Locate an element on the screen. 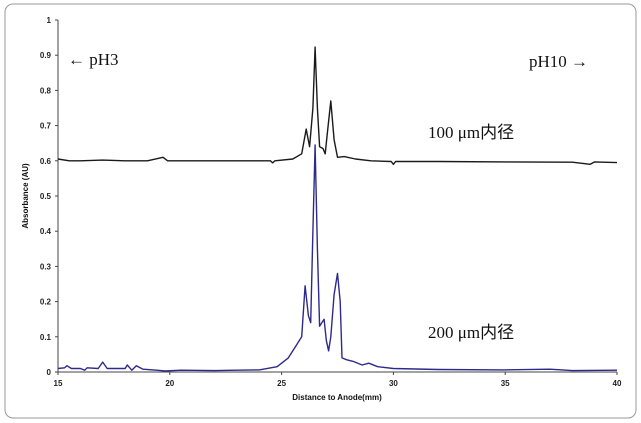 This screenshot has width=641, height=423. y-tick-label: 0.8 is located at coordinates (46, 90).